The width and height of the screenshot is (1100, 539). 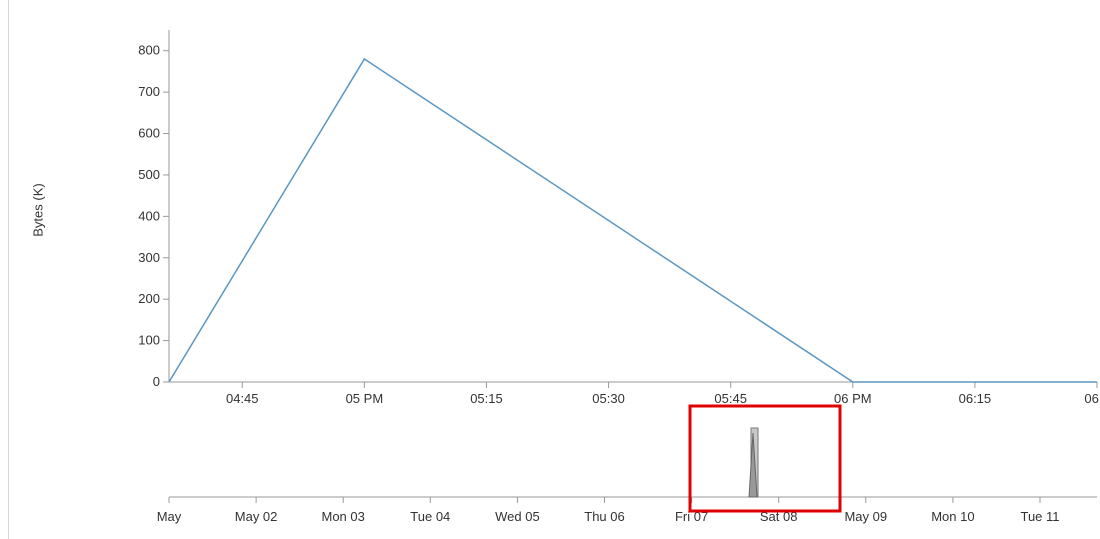 I want to click on x-tick-label: 04:45, so click(x=242, y=398).